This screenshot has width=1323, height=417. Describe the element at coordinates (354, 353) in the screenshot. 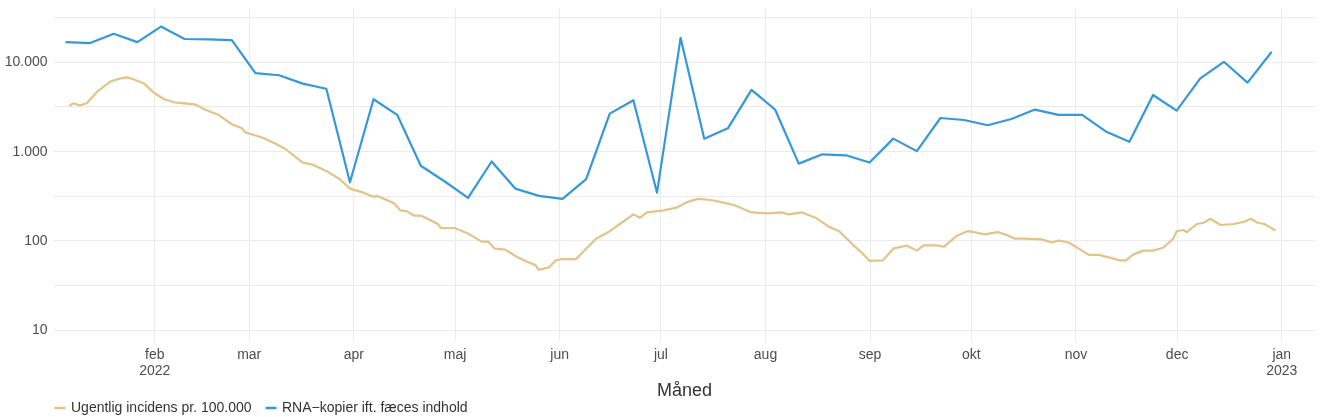

I see `x-tick-label: apr` at that location.